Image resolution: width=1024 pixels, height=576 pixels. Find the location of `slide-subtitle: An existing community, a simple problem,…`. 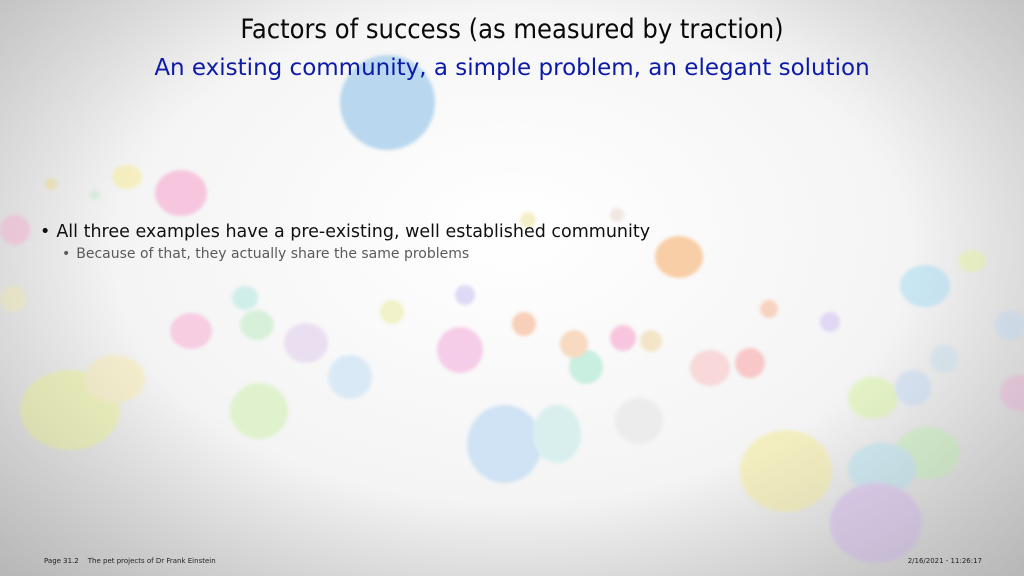

slide-subtitle: An existing community, a simple problem,… is located at coordinates (512, 68).